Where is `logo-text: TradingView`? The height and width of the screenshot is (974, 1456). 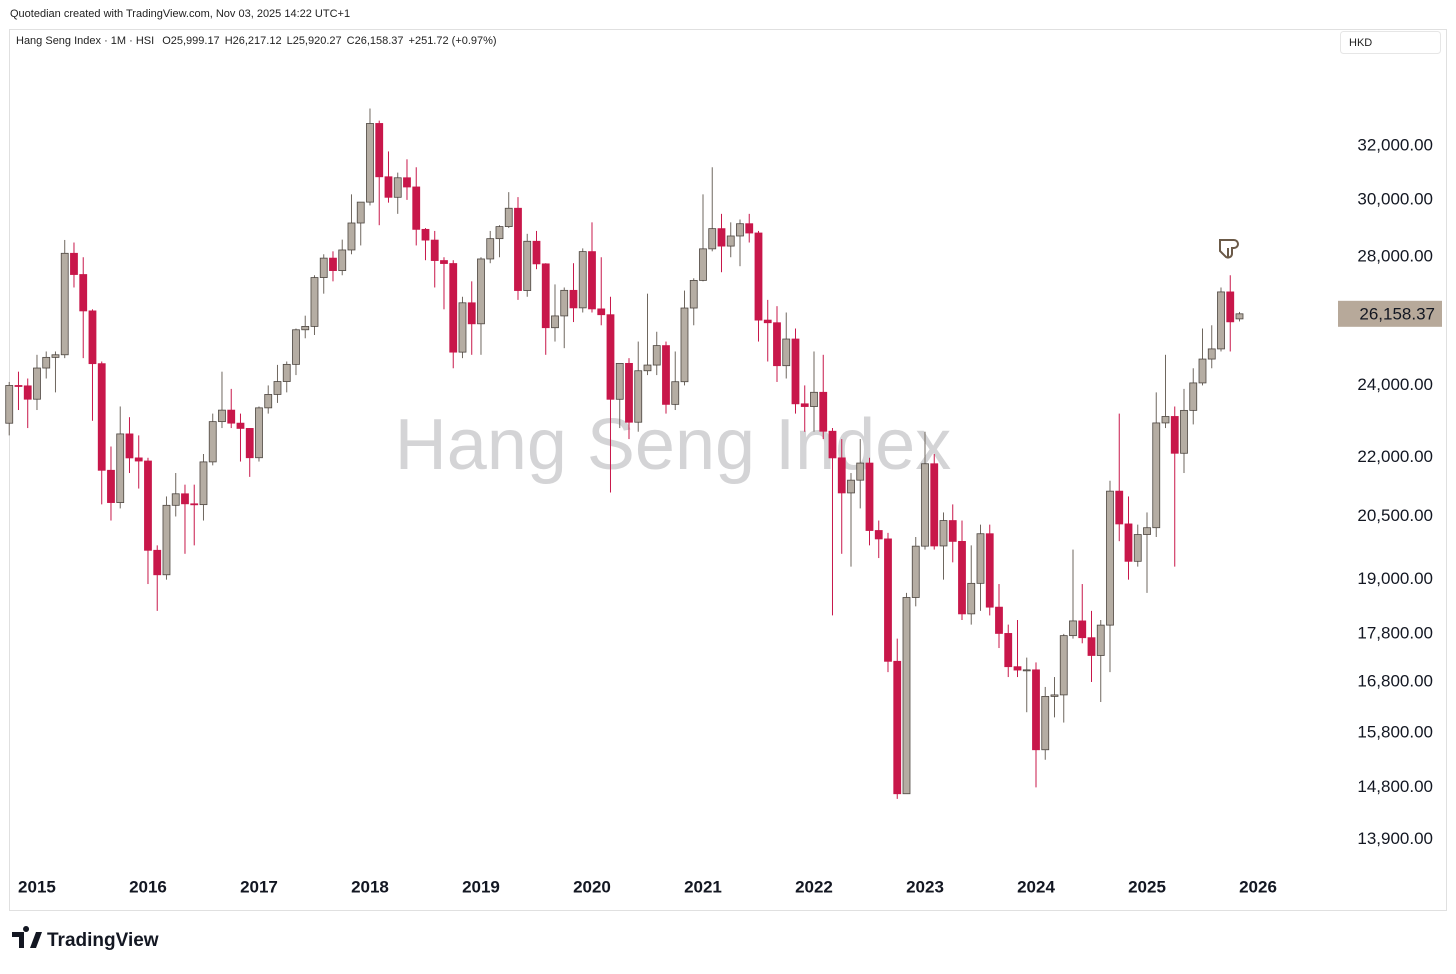
logo-text: TradingView is located at coordinates (103, 940).